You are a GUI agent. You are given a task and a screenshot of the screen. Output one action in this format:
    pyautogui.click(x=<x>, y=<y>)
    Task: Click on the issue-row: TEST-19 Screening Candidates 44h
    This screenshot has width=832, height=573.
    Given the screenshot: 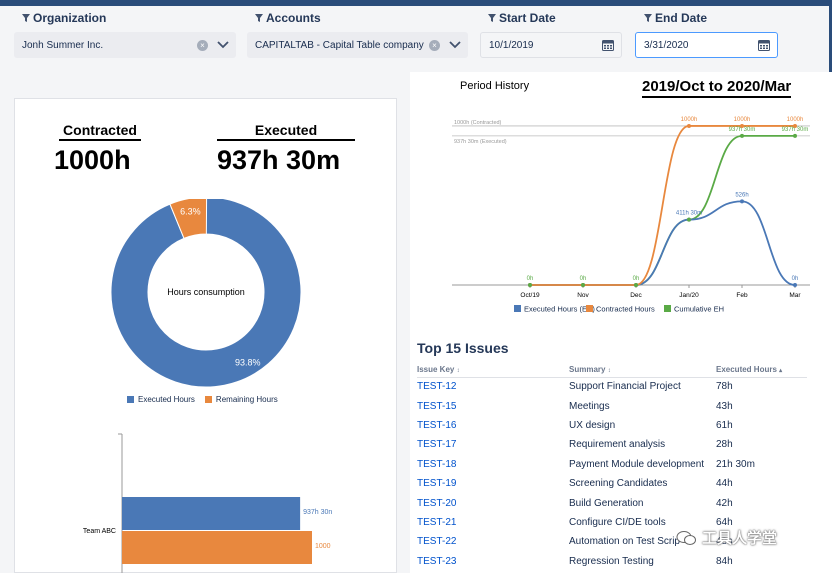 What is the action you would take?
    pyautogui.click(x=612, y=483)
    